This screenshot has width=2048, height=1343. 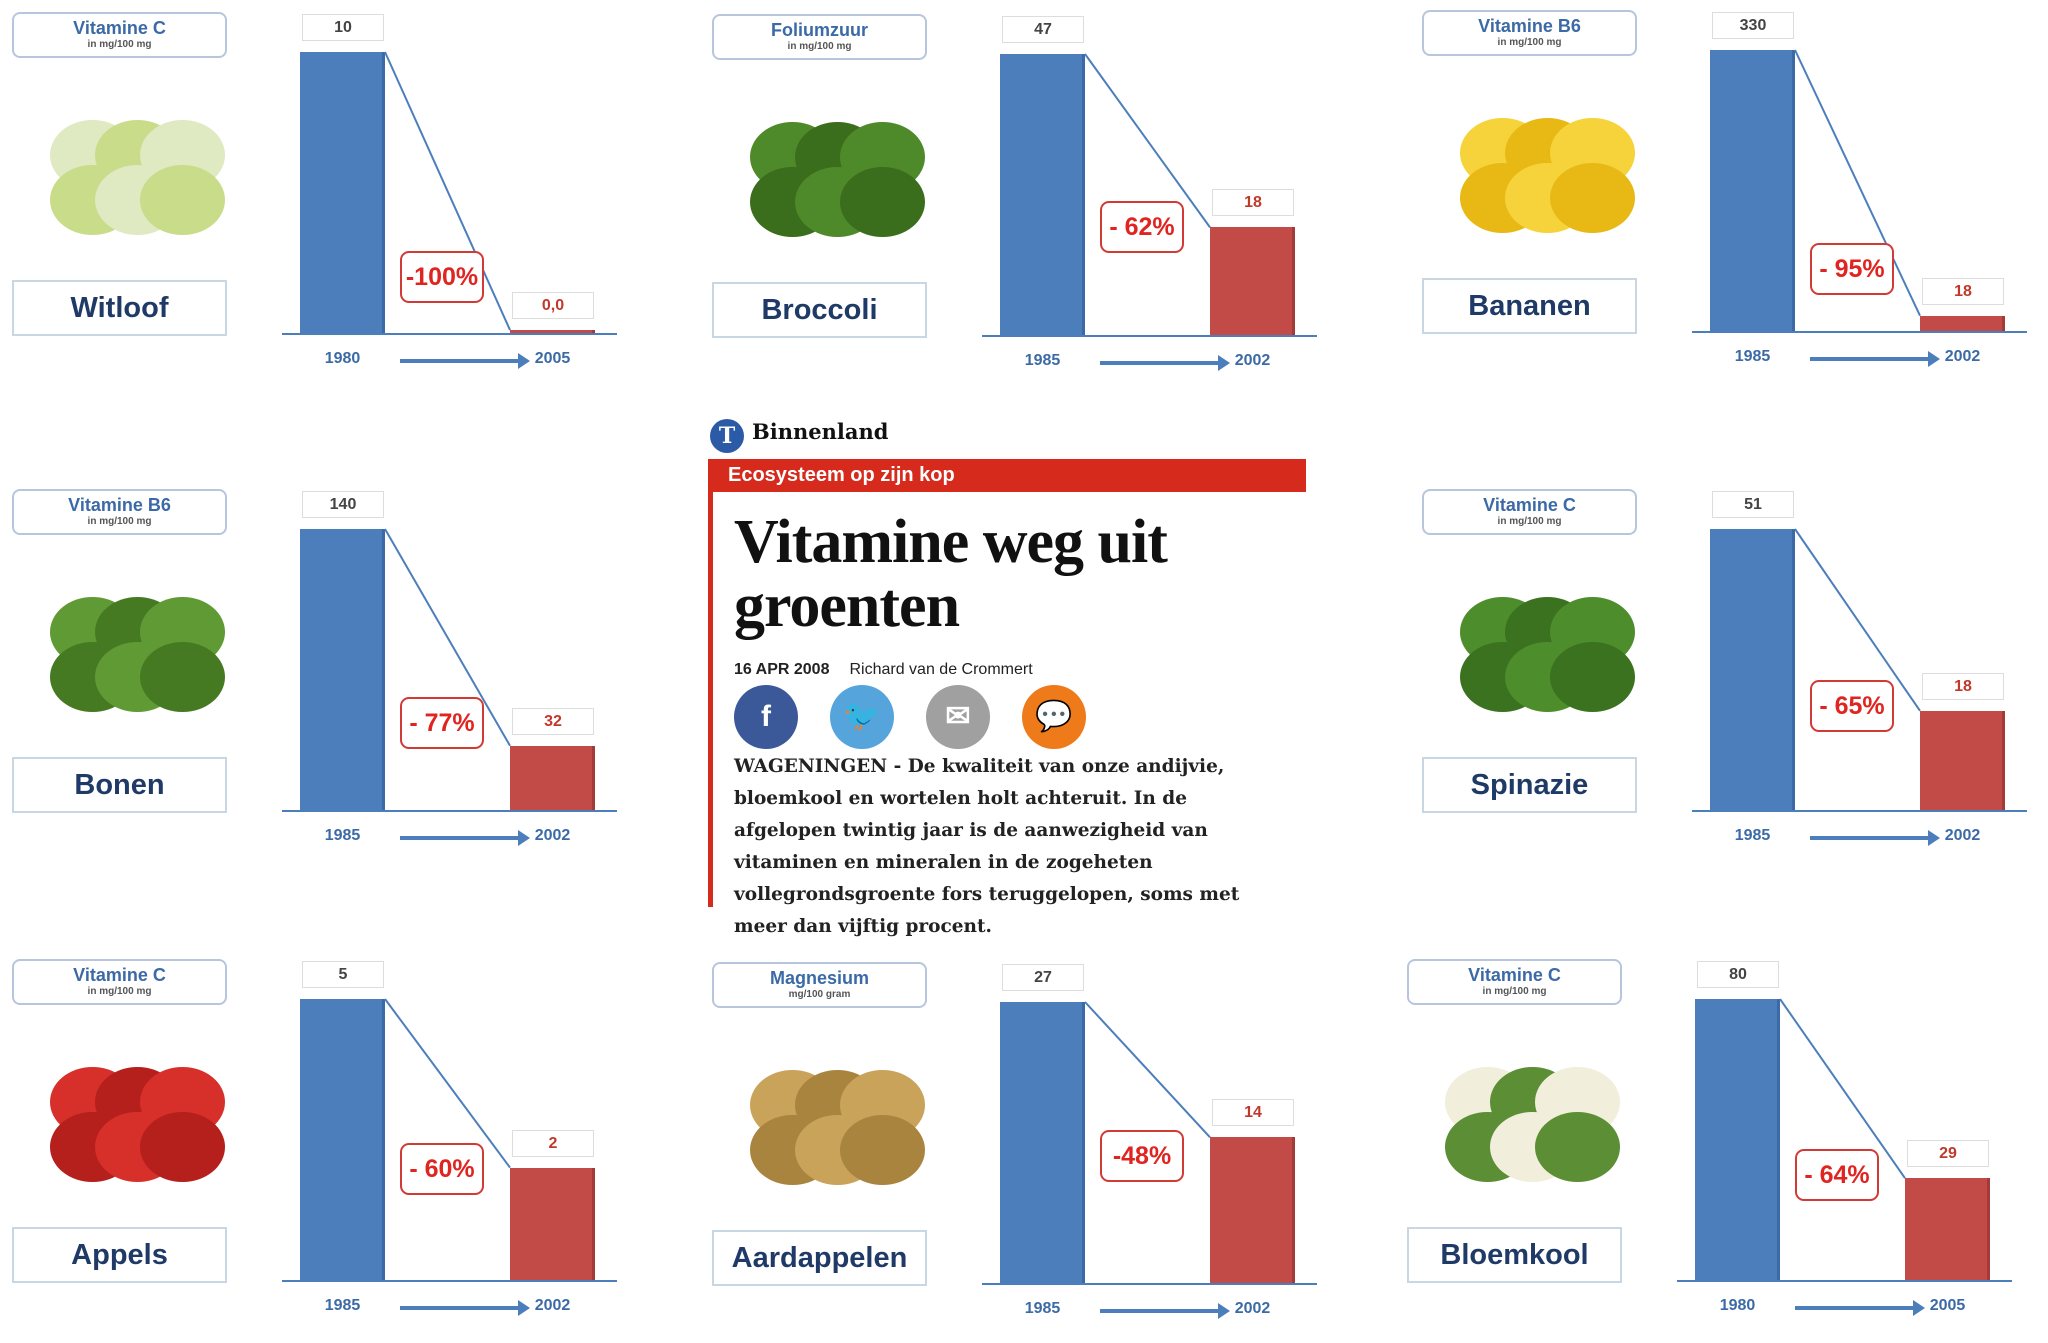 I want to click on value-label-2002: 2, so click(x=553, y=1143).